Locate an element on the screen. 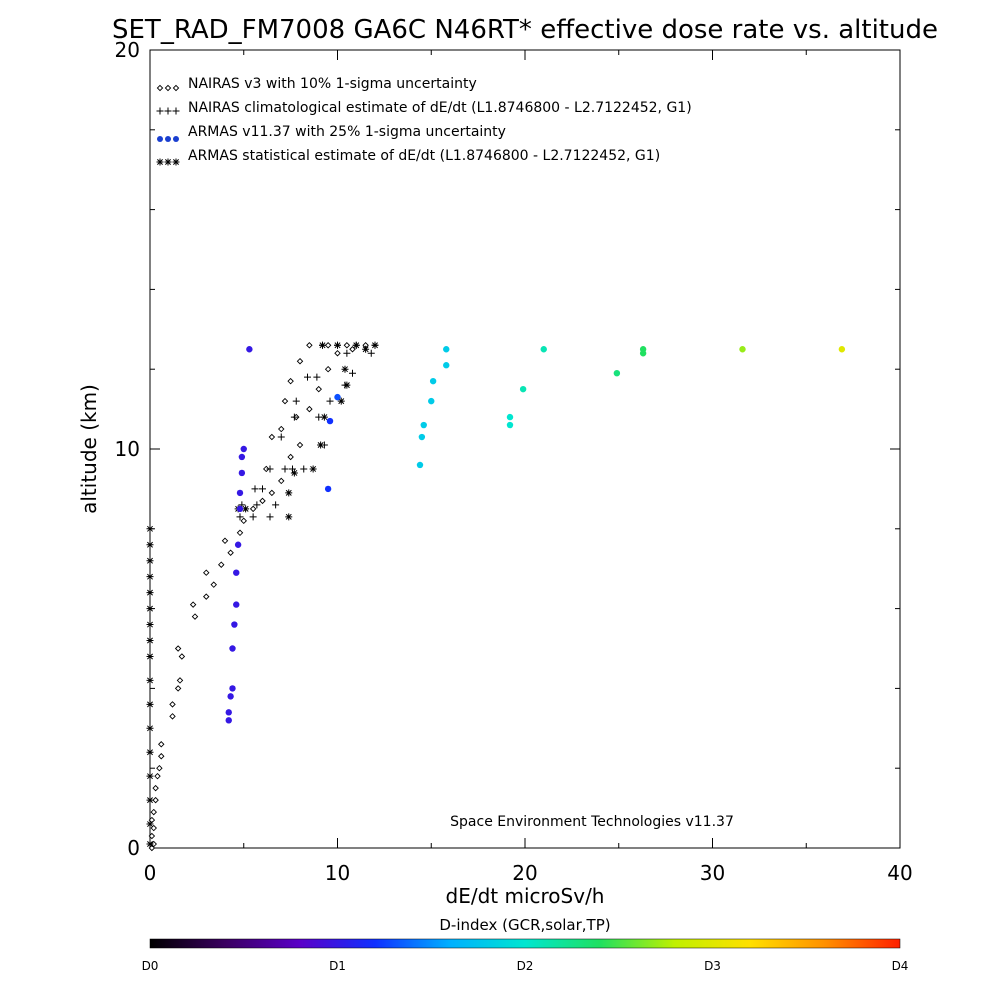 The height and width of the screenshot is (1000, 1000). colorbar-labels: D0 D1 D2 D3 D4 is located at coordinates (525, 966).